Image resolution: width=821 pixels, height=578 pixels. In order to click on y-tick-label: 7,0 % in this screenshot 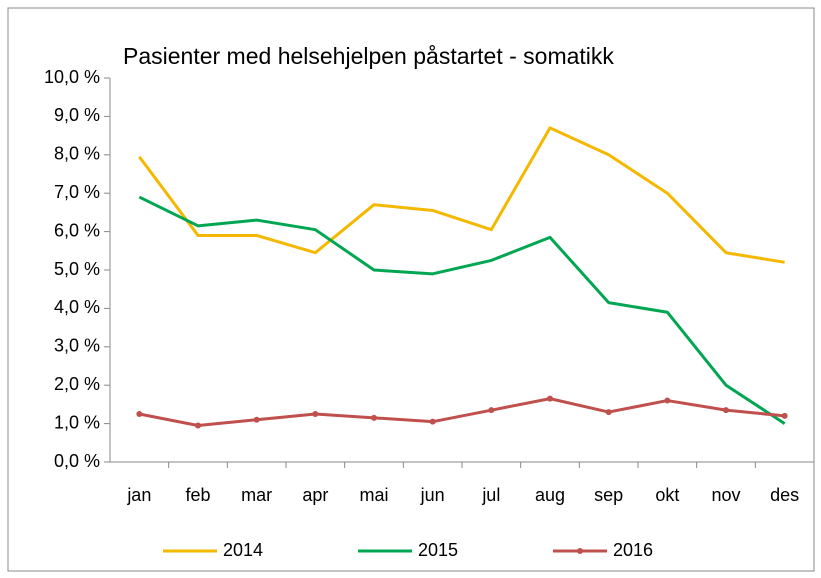, I will do `click(77, 192)`.